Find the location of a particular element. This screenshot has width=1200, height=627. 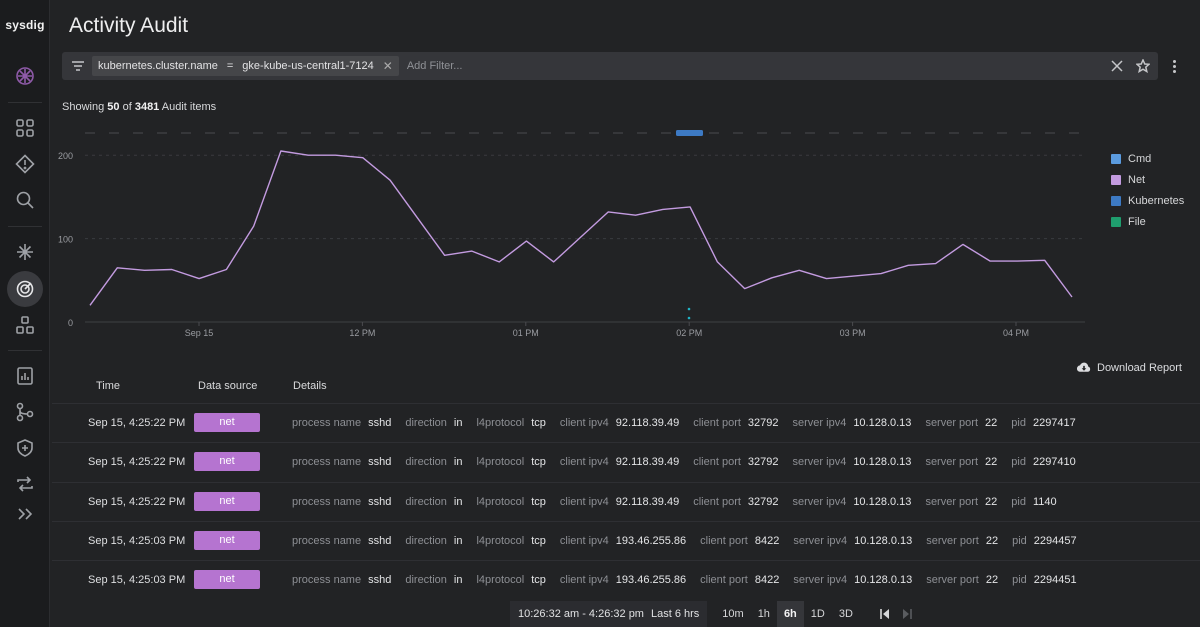

chip-close-icon: ✕ is located at coordinates (387, 66).